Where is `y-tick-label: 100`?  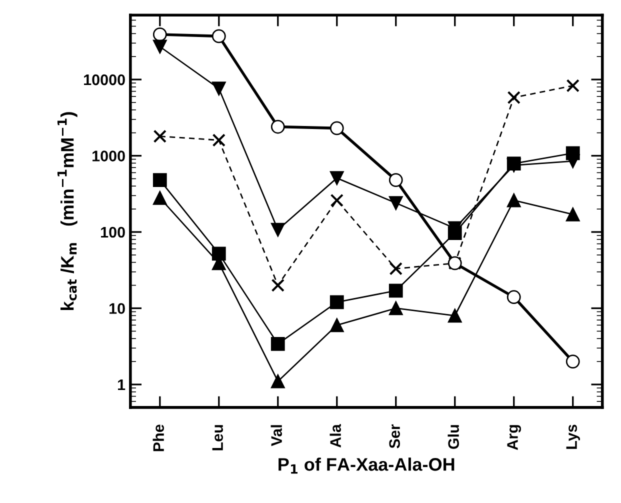 y-tick-label: 100 is located at coordinates (113, 232).